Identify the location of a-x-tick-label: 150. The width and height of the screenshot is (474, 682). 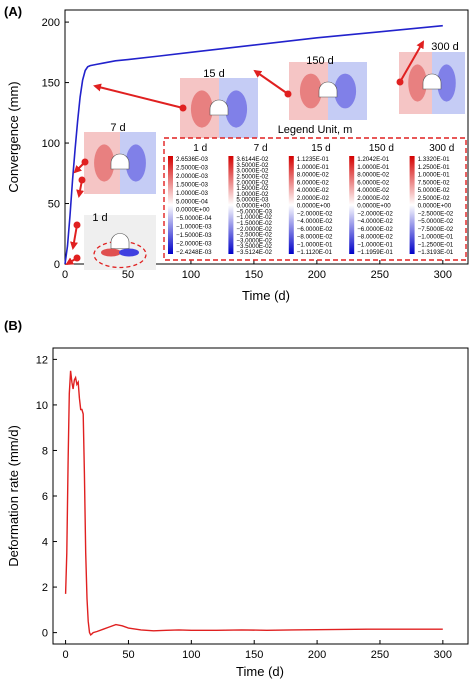
(254, 275).